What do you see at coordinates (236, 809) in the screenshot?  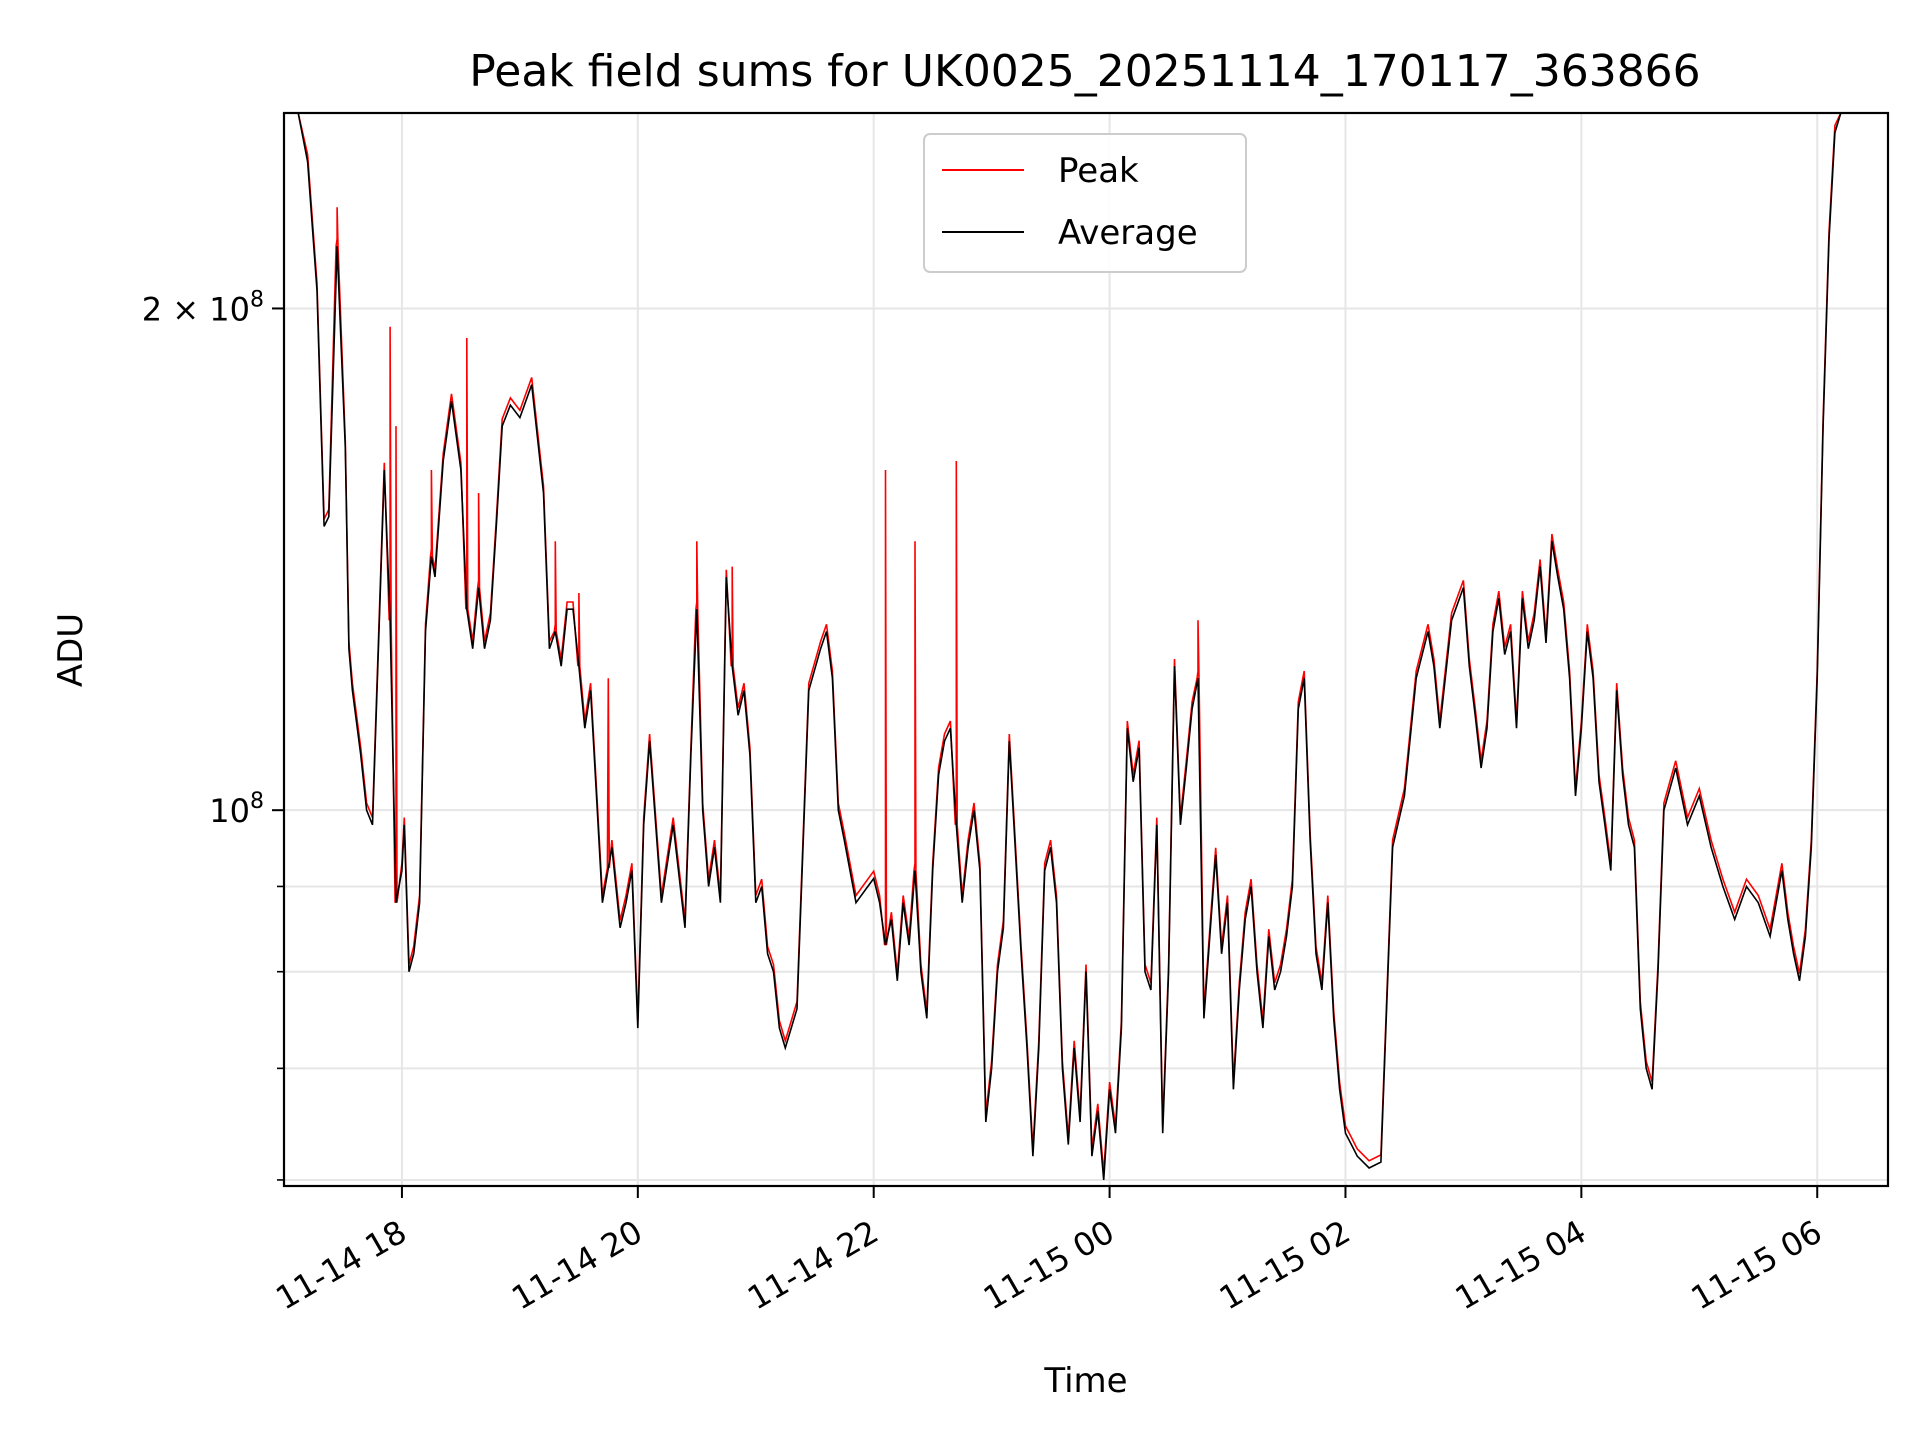 I see `y-tick-label: 108` at bounding box center [236, 809].